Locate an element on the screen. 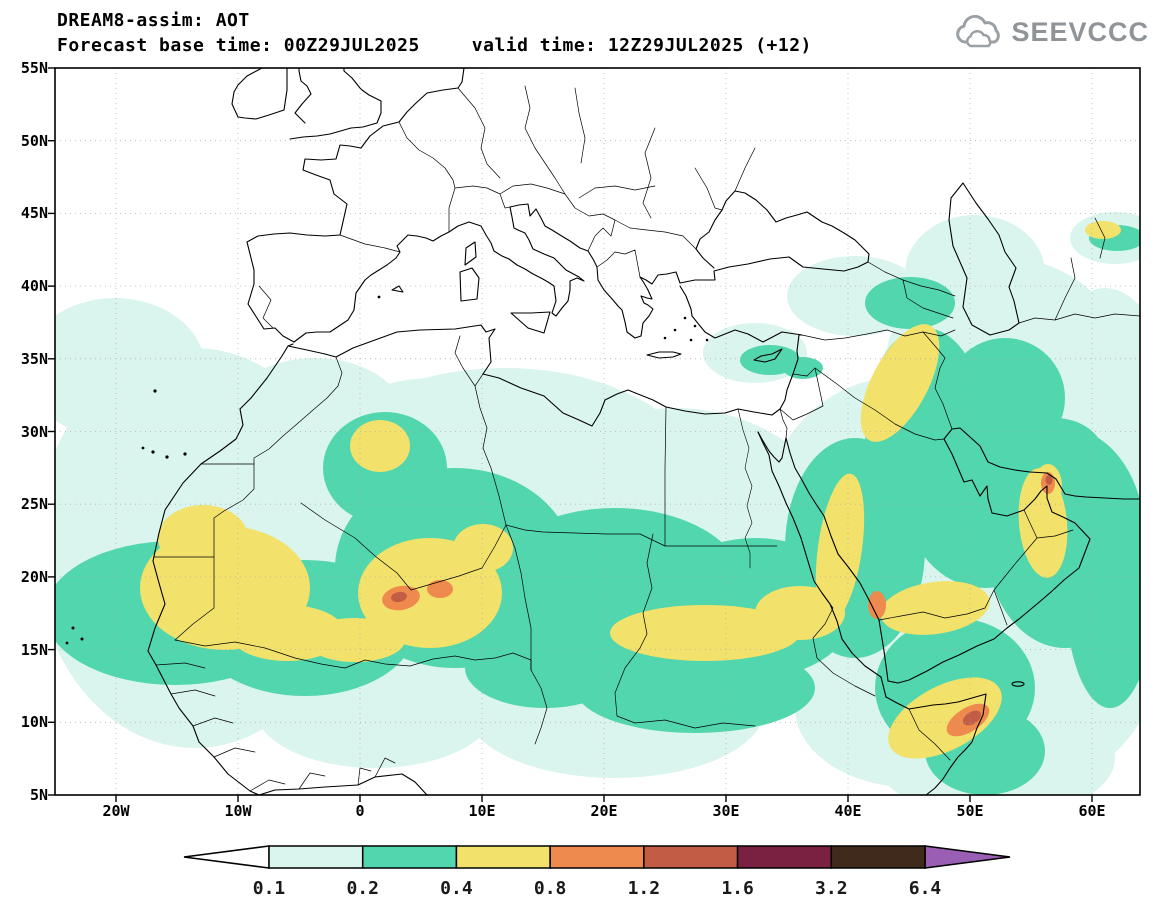 This screenshot has width=1165, height=905. lat-label: 25N is located at coordinates (34, 504).